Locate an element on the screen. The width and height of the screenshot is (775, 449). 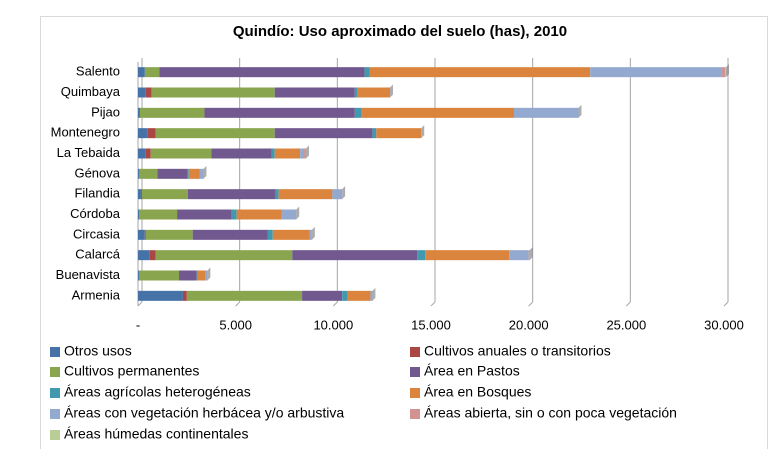
legend-label: Áreas húmedas continentales is located at coordinates (156, 434).